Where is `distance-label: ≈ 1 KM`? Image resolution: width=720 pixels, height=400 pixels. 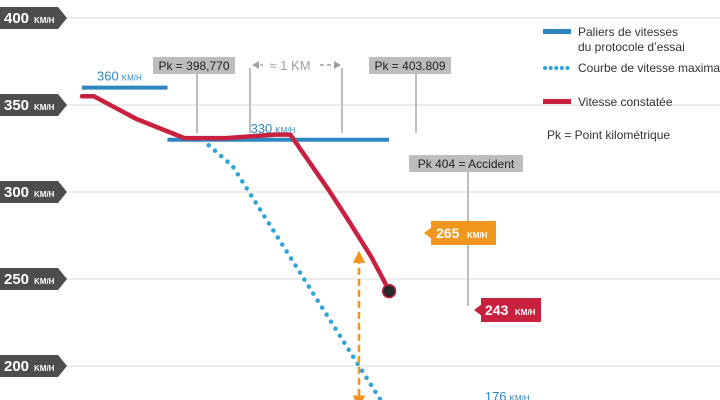 distance-label: ≈ 1 KM is located at coordinates (289, 65).